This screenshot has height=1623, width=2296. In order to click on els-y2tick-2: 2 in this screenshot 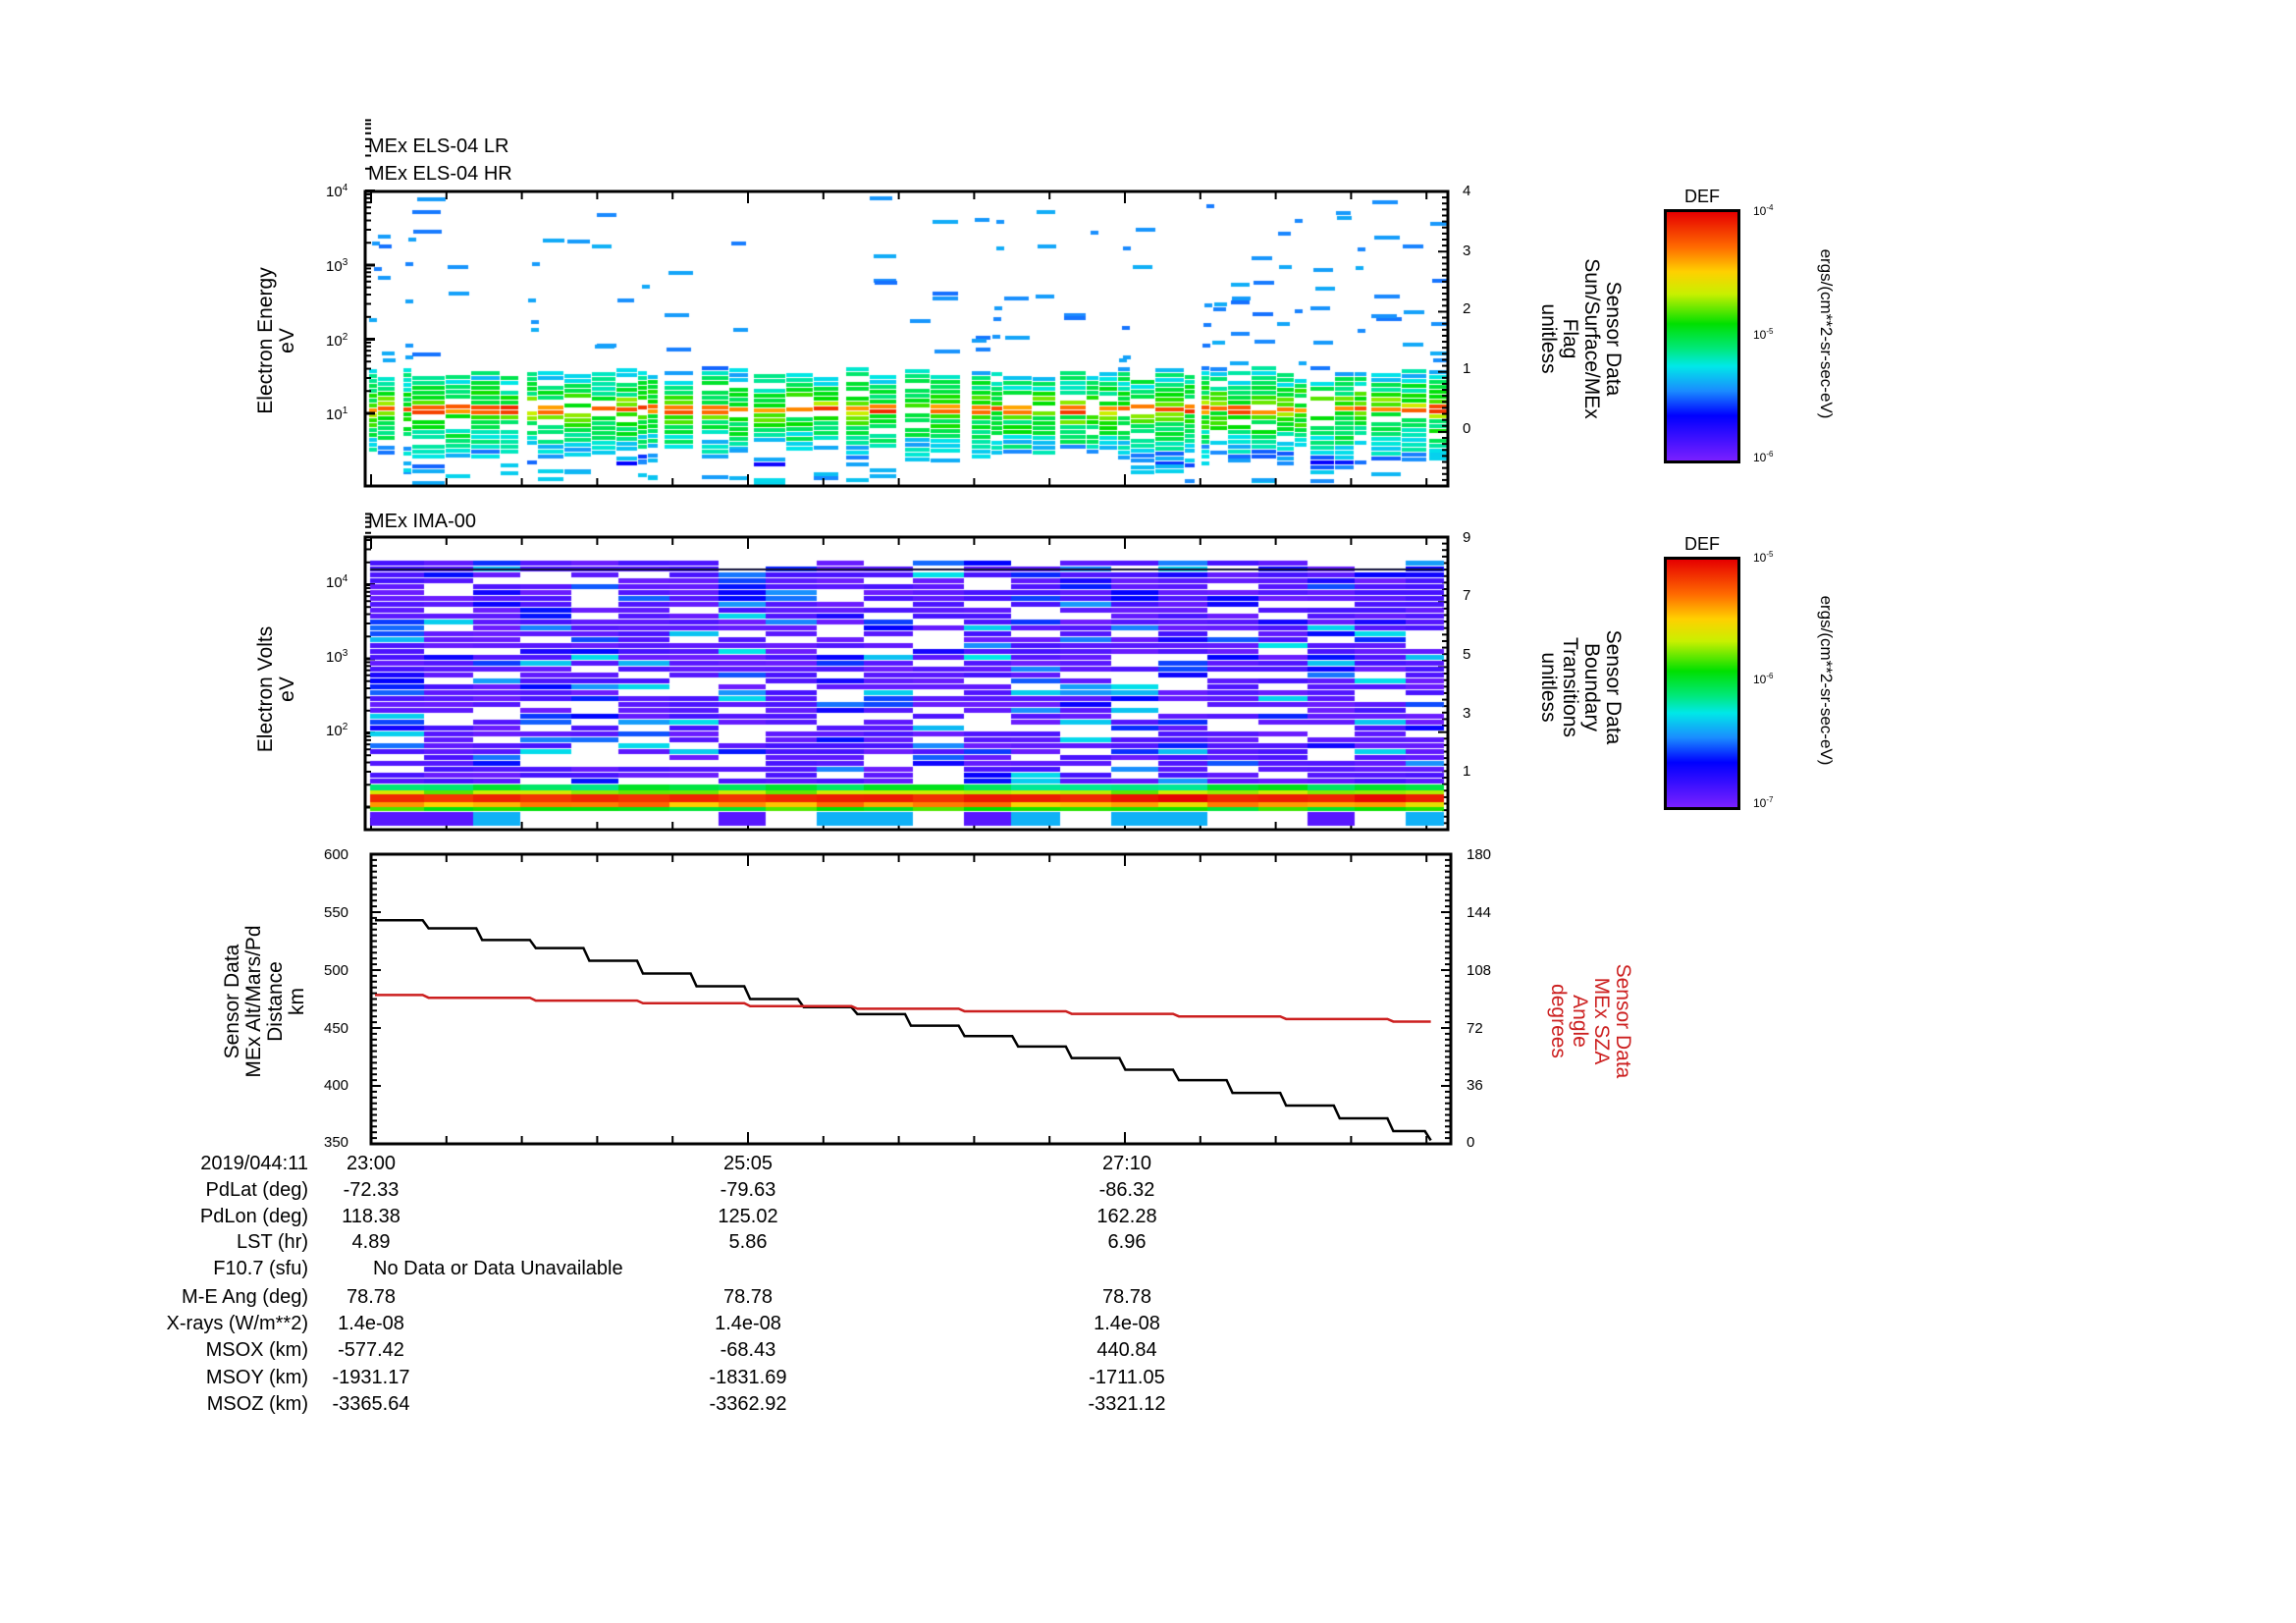, I will do `click(1467, 308)`.